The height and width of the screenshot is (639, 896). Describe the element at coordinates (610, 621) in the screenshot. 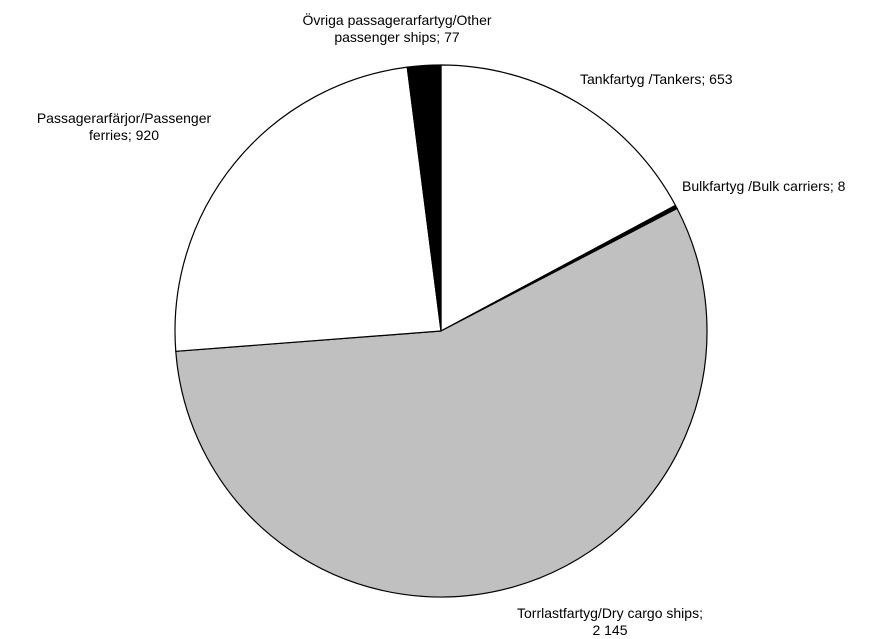

I see `label-dry-cargo-ships: Torrlastfartyg/Dry cargo ships; 2 145` at that location.